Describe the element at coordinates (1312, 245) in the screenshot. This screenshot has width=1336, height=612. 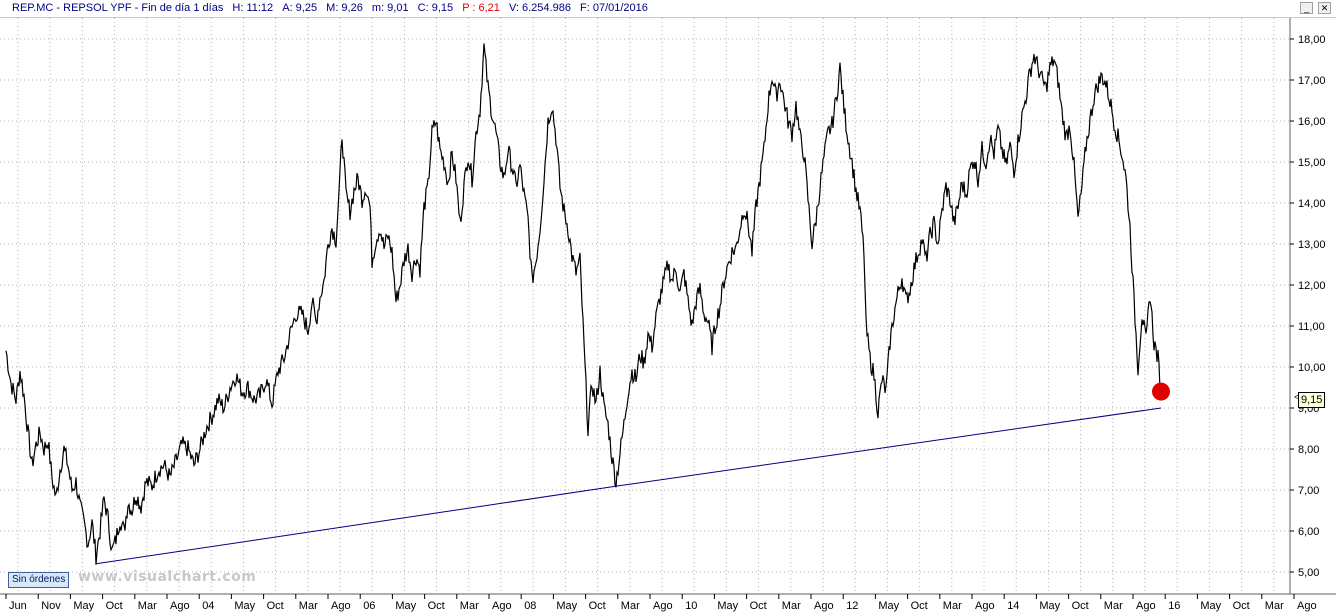
I see `y-tick-label: 13,00` at that location.